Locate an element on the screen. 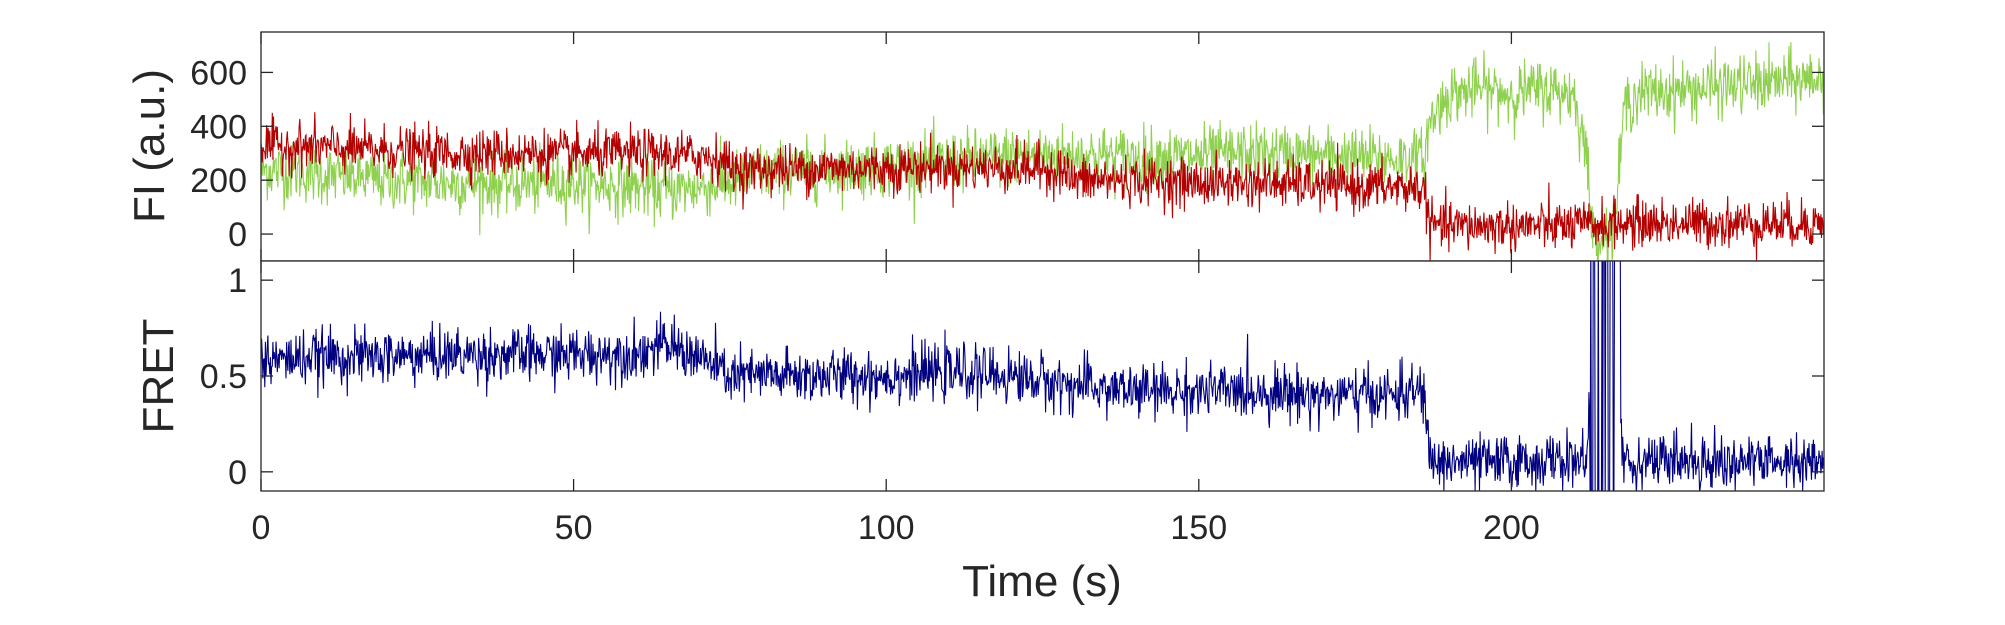 This screenshot has width=2005, height=625. x-tick-label: 200 is located at coordinates (1511, 528).